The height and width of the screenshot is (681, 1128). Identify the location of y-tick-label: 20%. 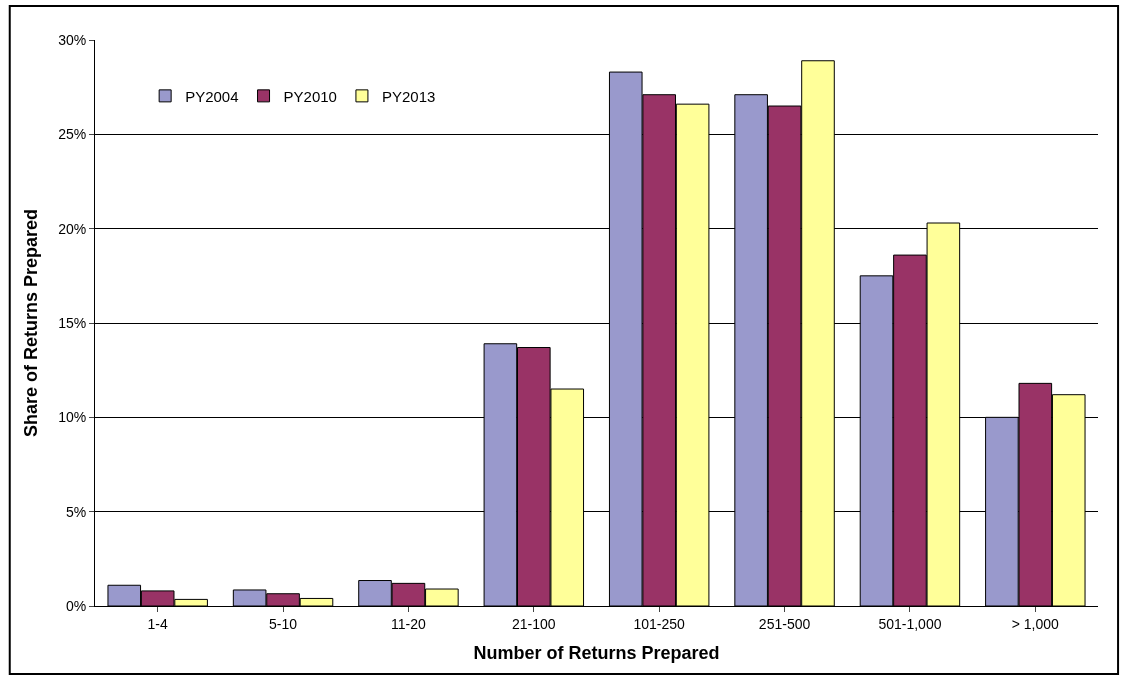
(72, 228).